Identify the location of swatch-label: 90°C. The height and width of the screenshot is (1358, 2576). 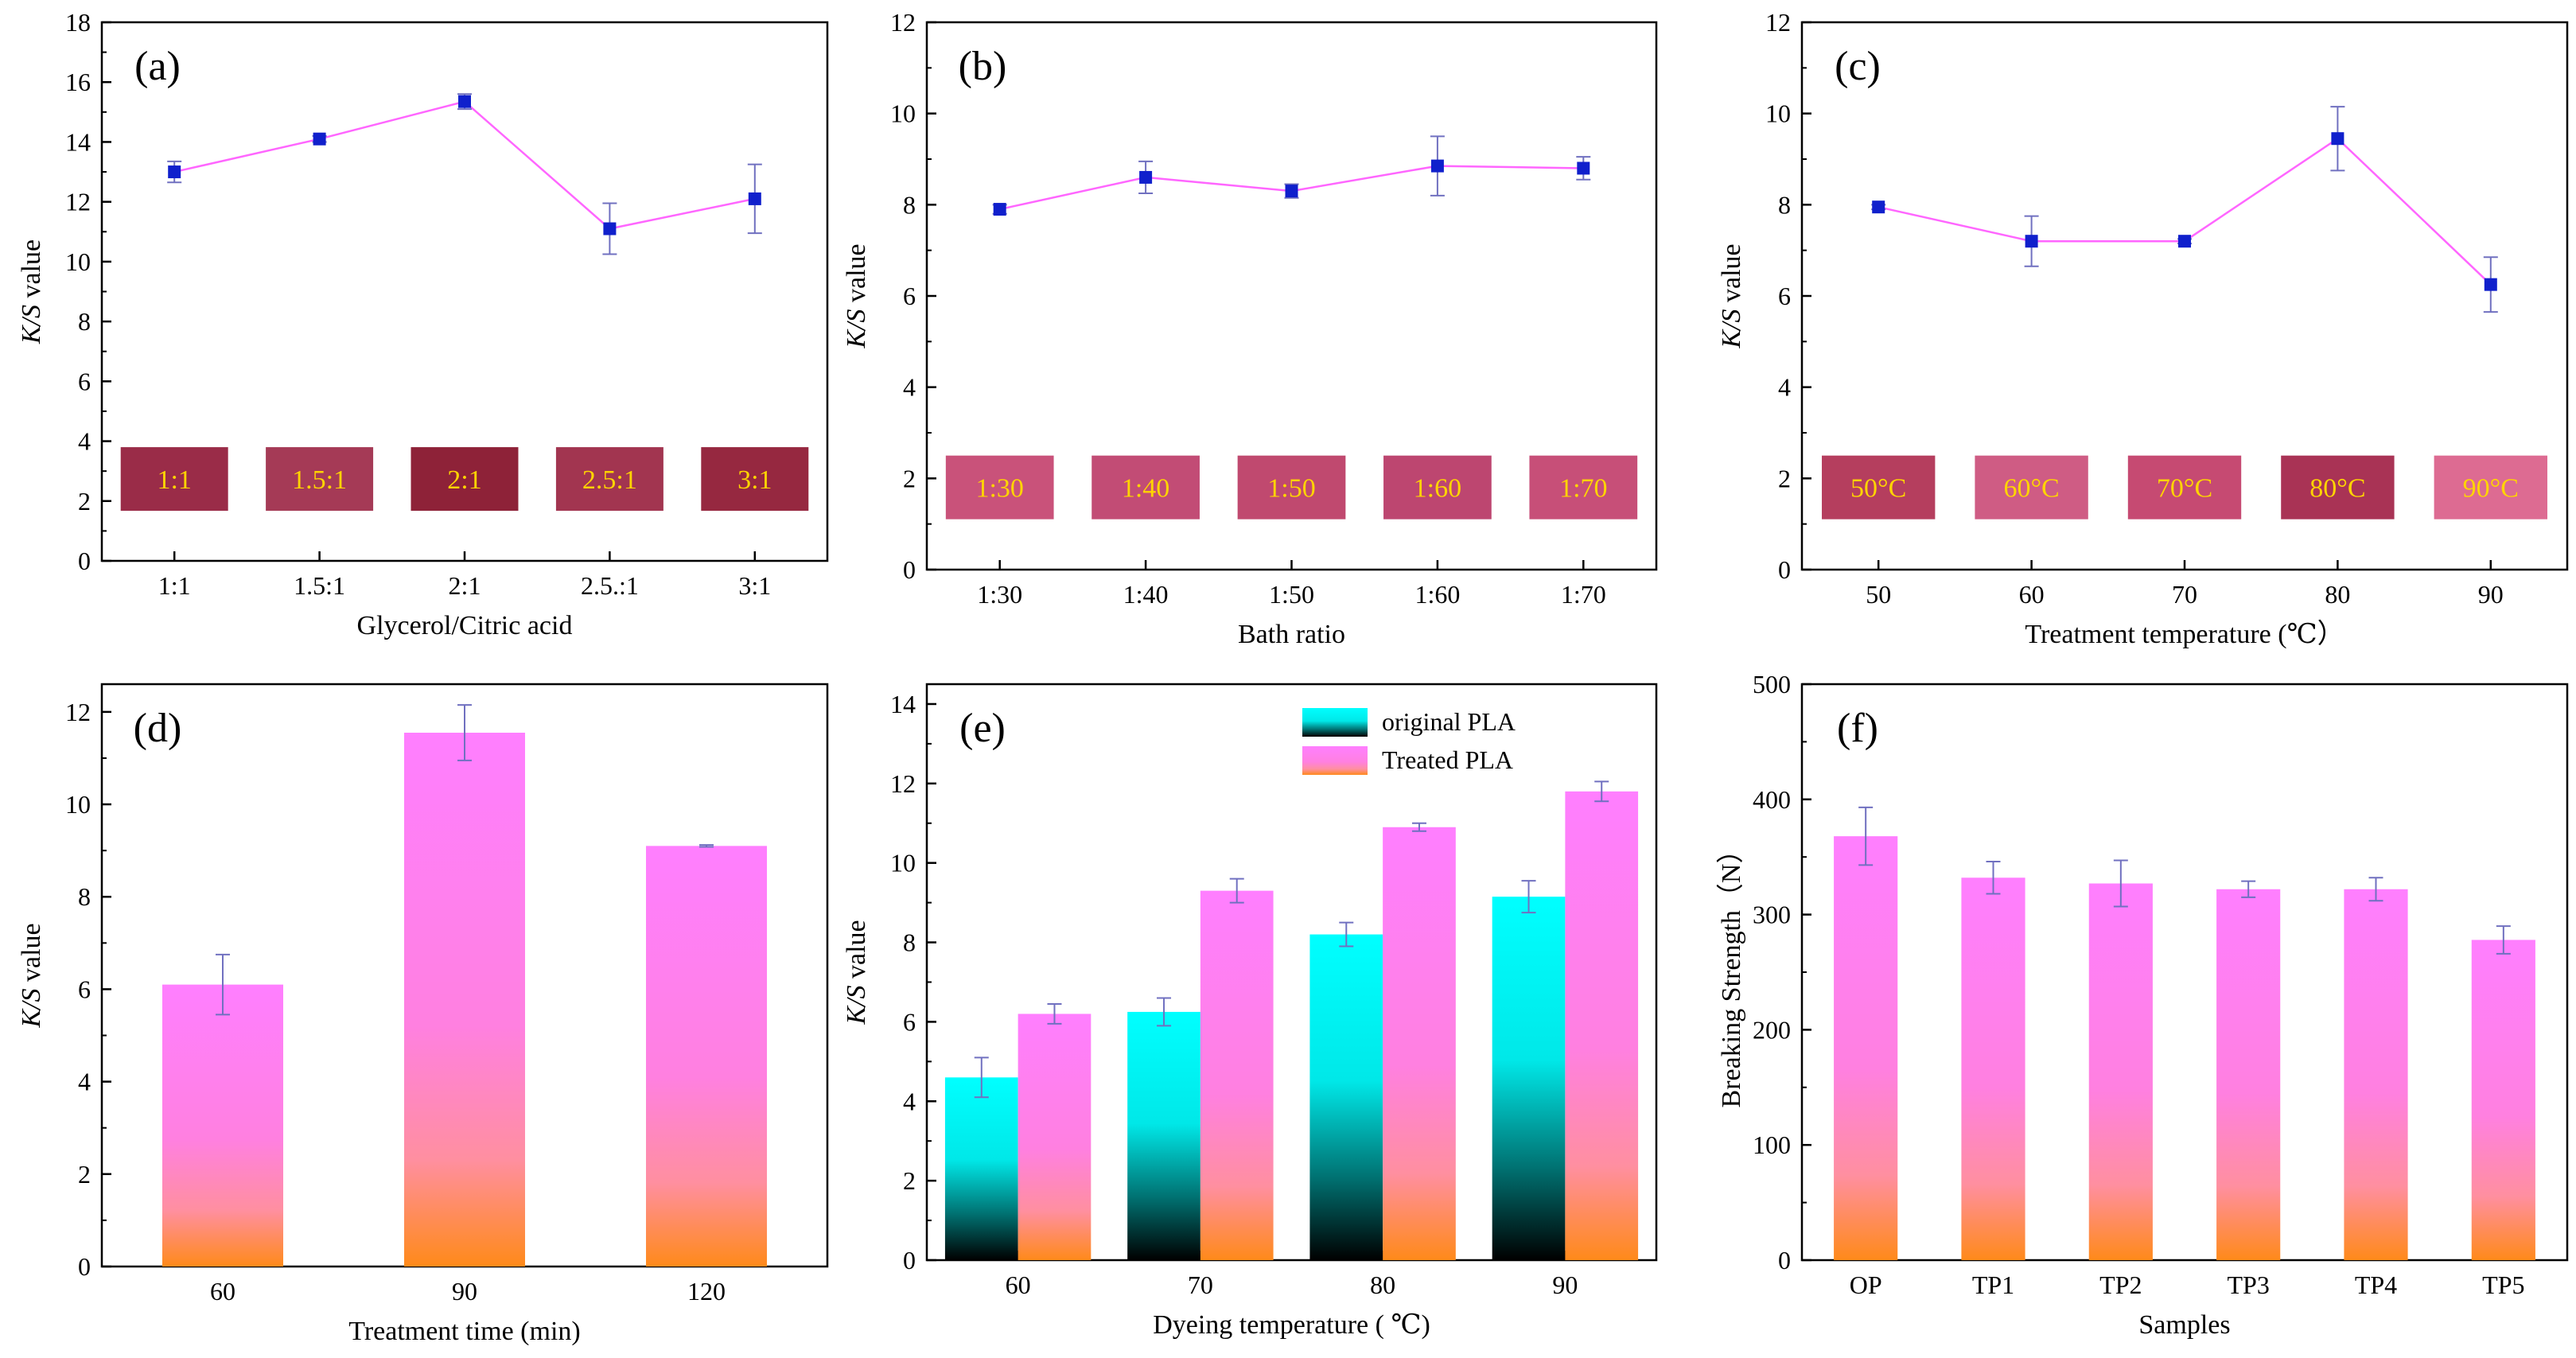
(2491, 489).